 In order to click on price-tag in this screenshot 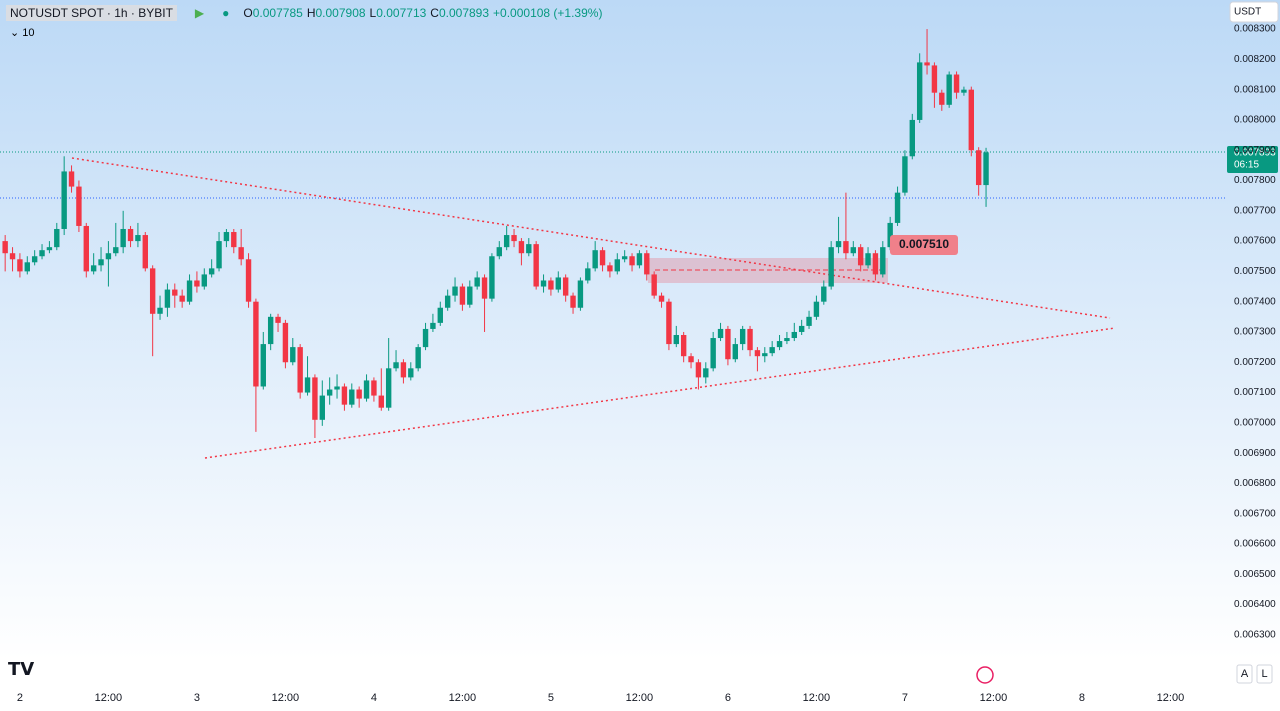, I will do `click(1252, 159)`.